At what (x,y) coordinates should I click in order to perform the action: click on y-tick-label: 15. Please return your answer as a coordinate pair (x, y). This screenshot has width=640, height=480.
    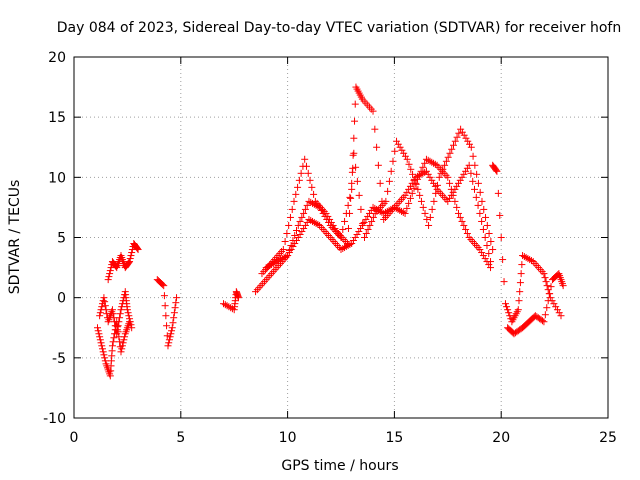
    Looking at the image, I should click on (57, 118).